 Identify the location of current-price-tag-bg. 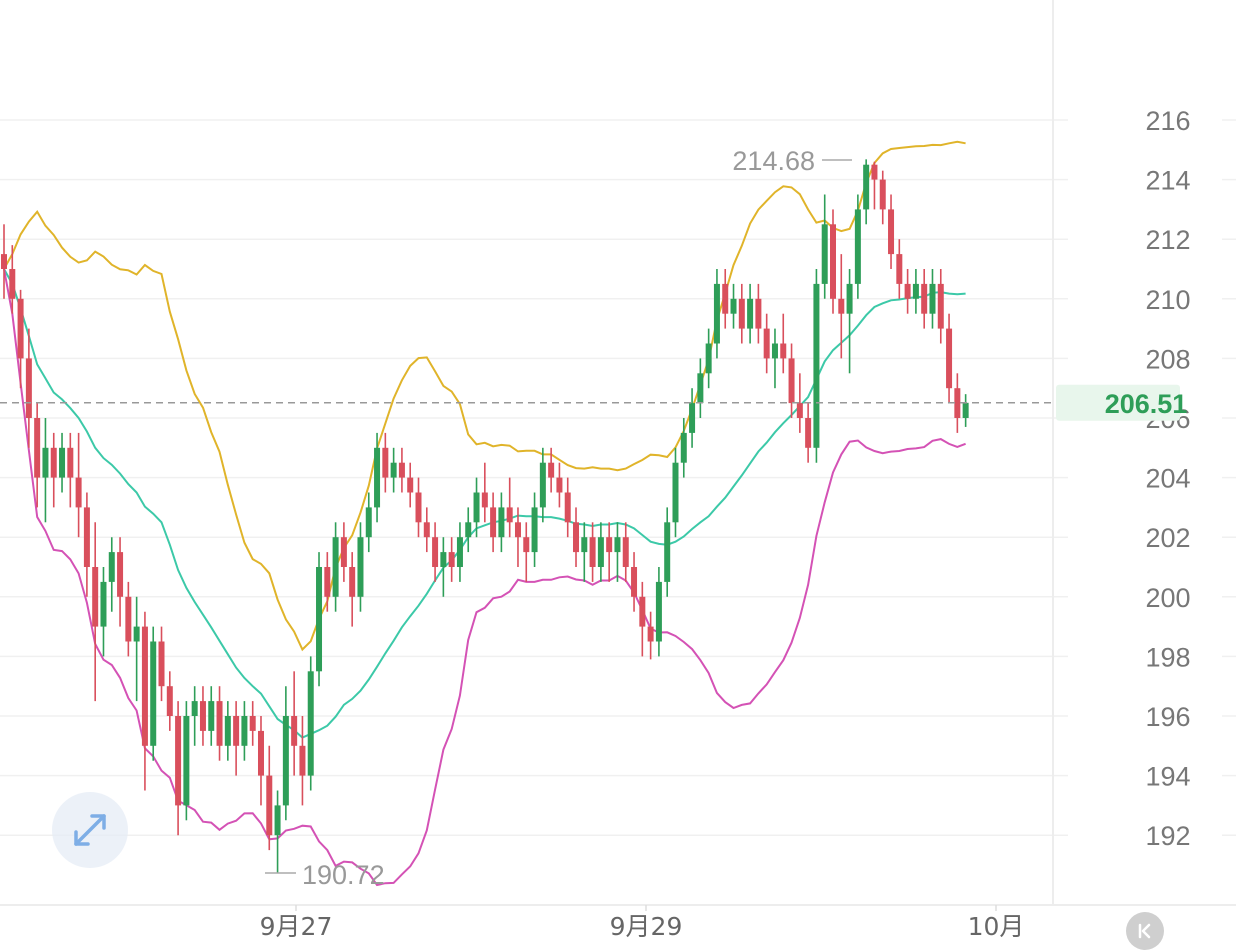
(1118, 402).